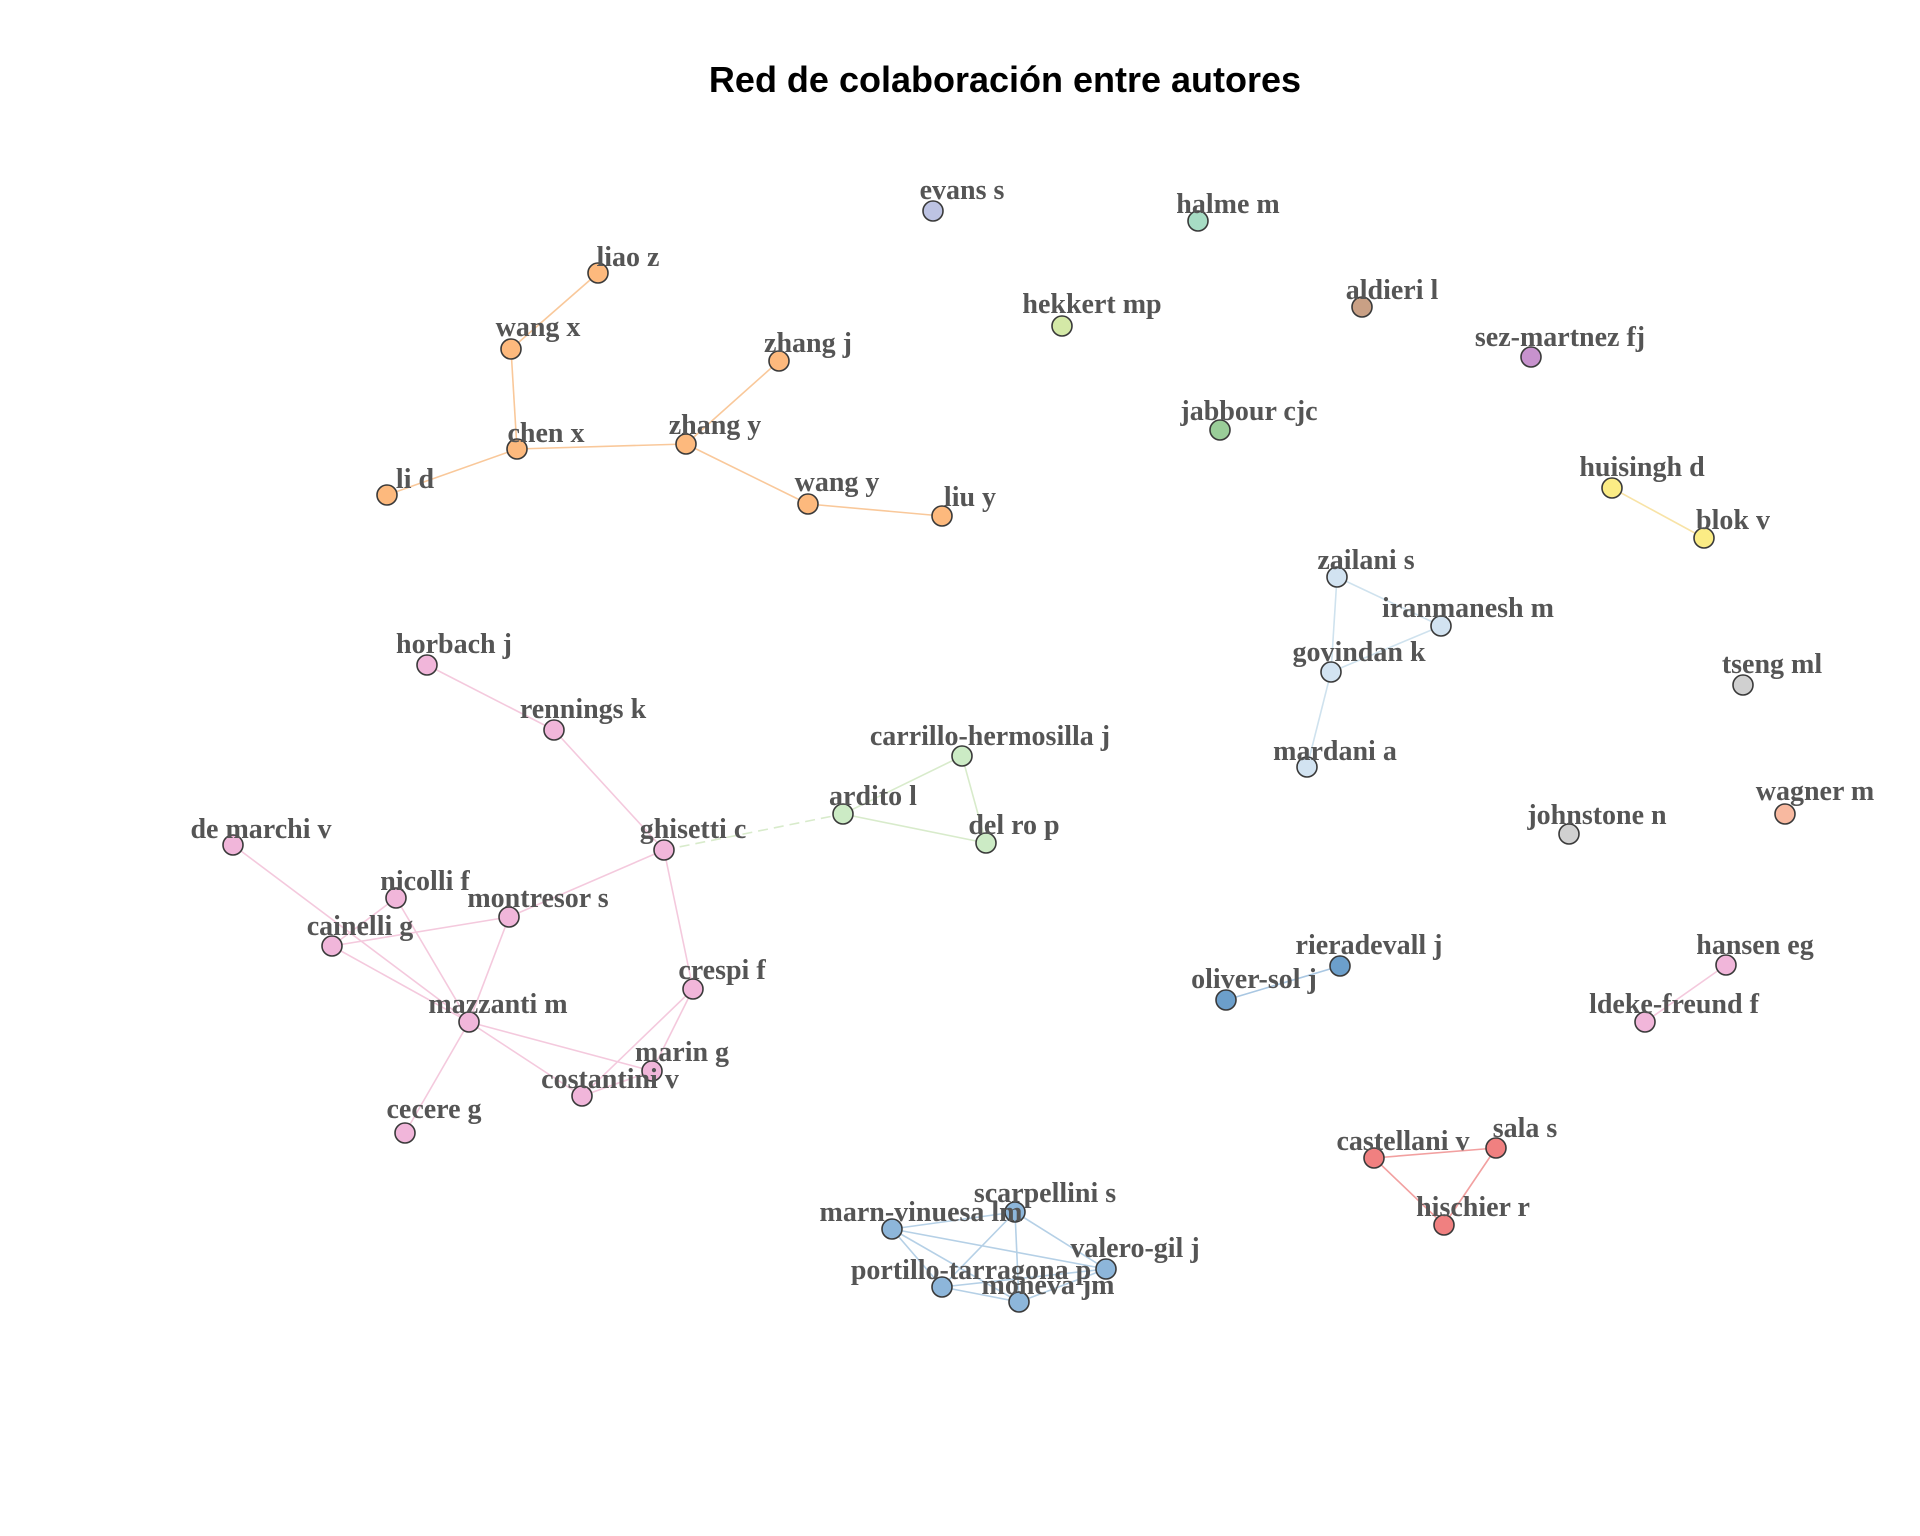 This screenshot has width=1920, height=1536. I want to click on node-liao_z, so click(598, 273).